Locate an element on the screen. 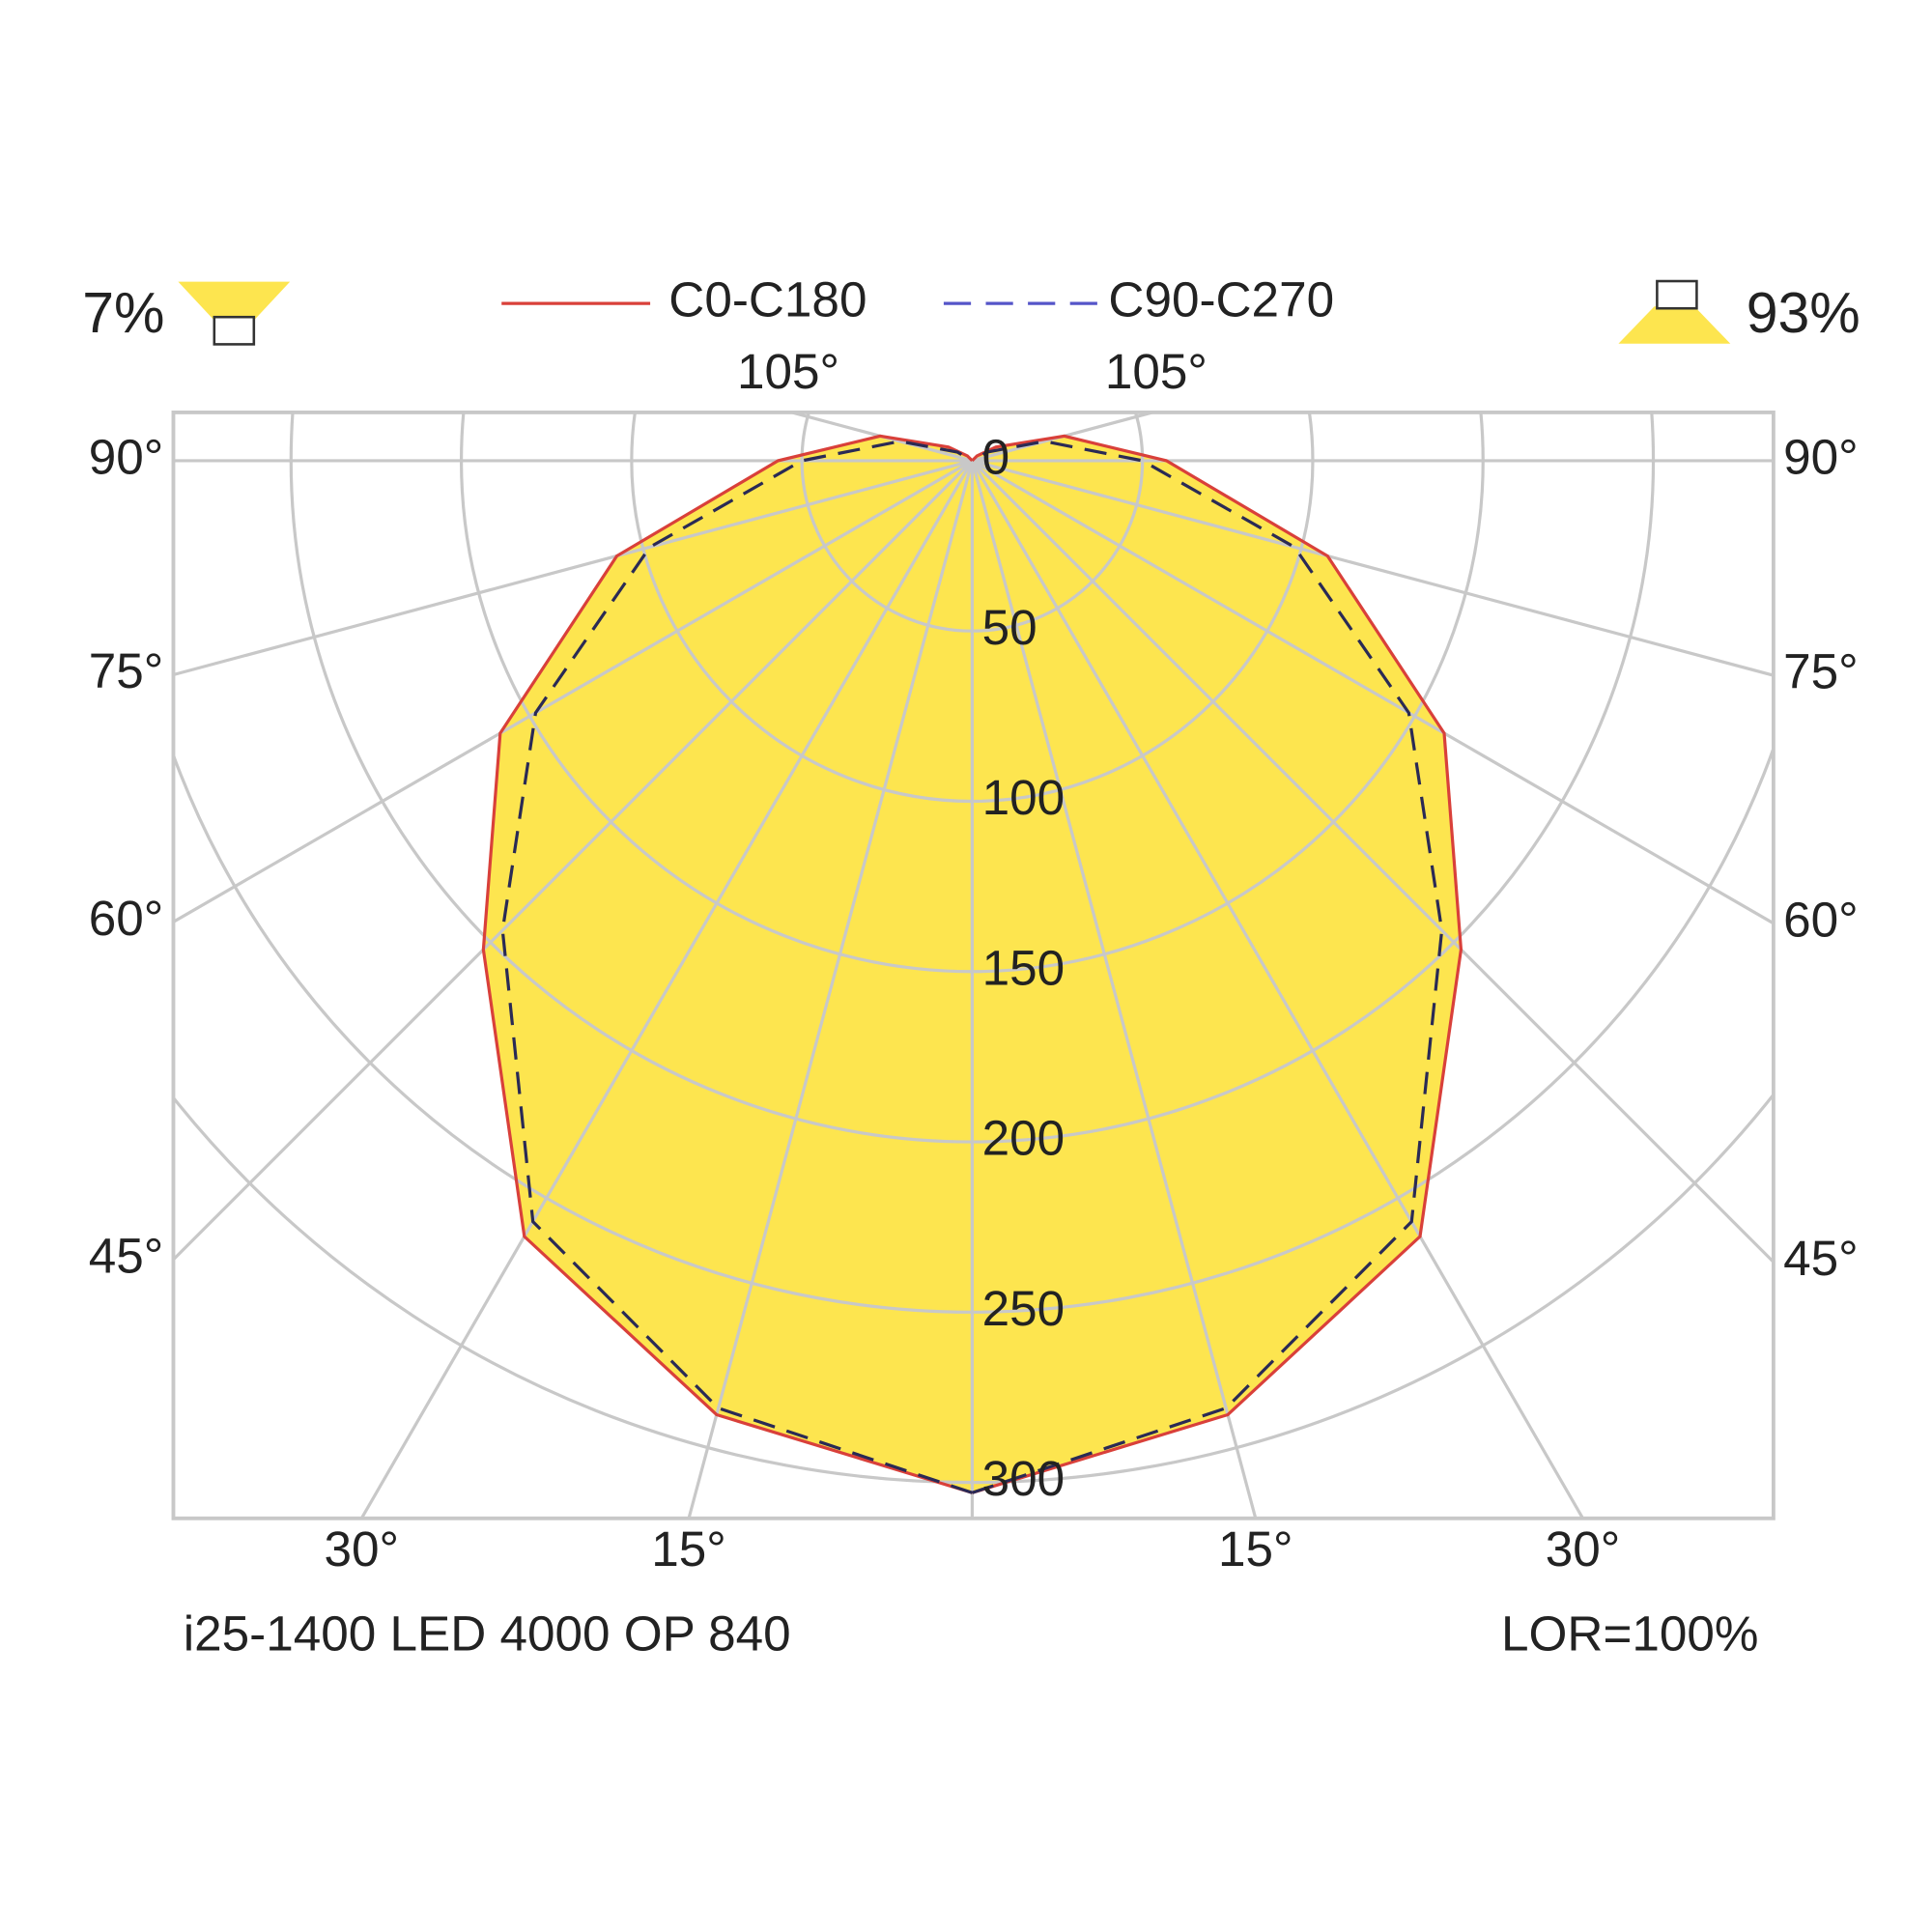  radial-tick-label: 200 is located at coordinates (1024, 1138).